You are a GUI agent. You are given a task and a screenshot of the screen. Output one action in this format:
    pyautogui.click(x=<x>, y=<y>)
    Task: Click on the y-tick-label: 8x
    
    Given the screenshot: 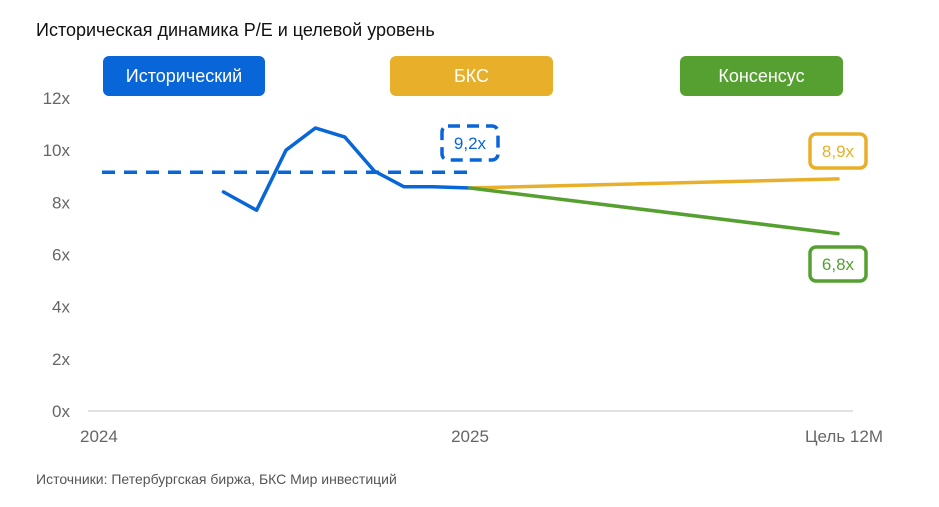 What is the action you would take?
    pyautogui.click(x=61, y=202)
    